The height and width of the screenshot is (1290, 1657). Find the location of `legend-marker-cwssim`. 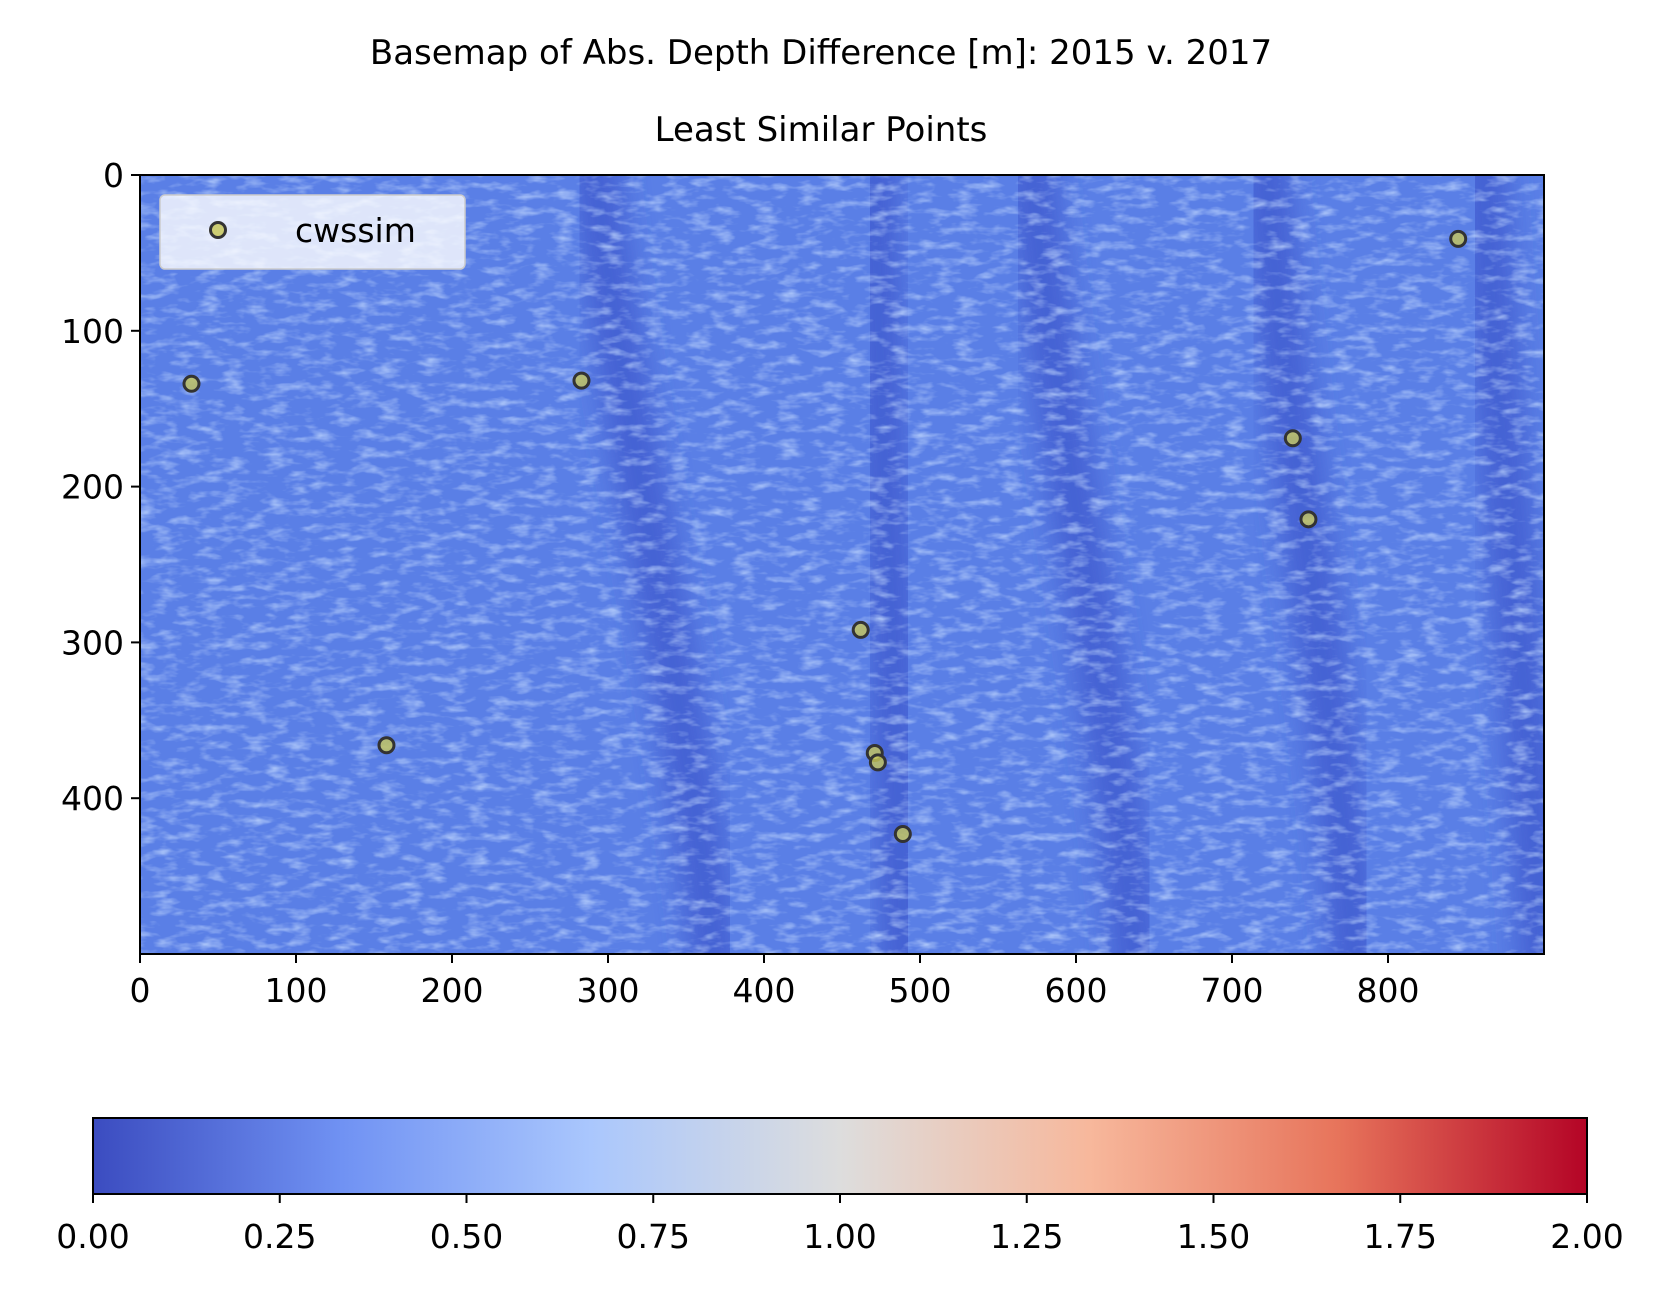

legend-marker-cwssim is located at coordinates (218, 230).